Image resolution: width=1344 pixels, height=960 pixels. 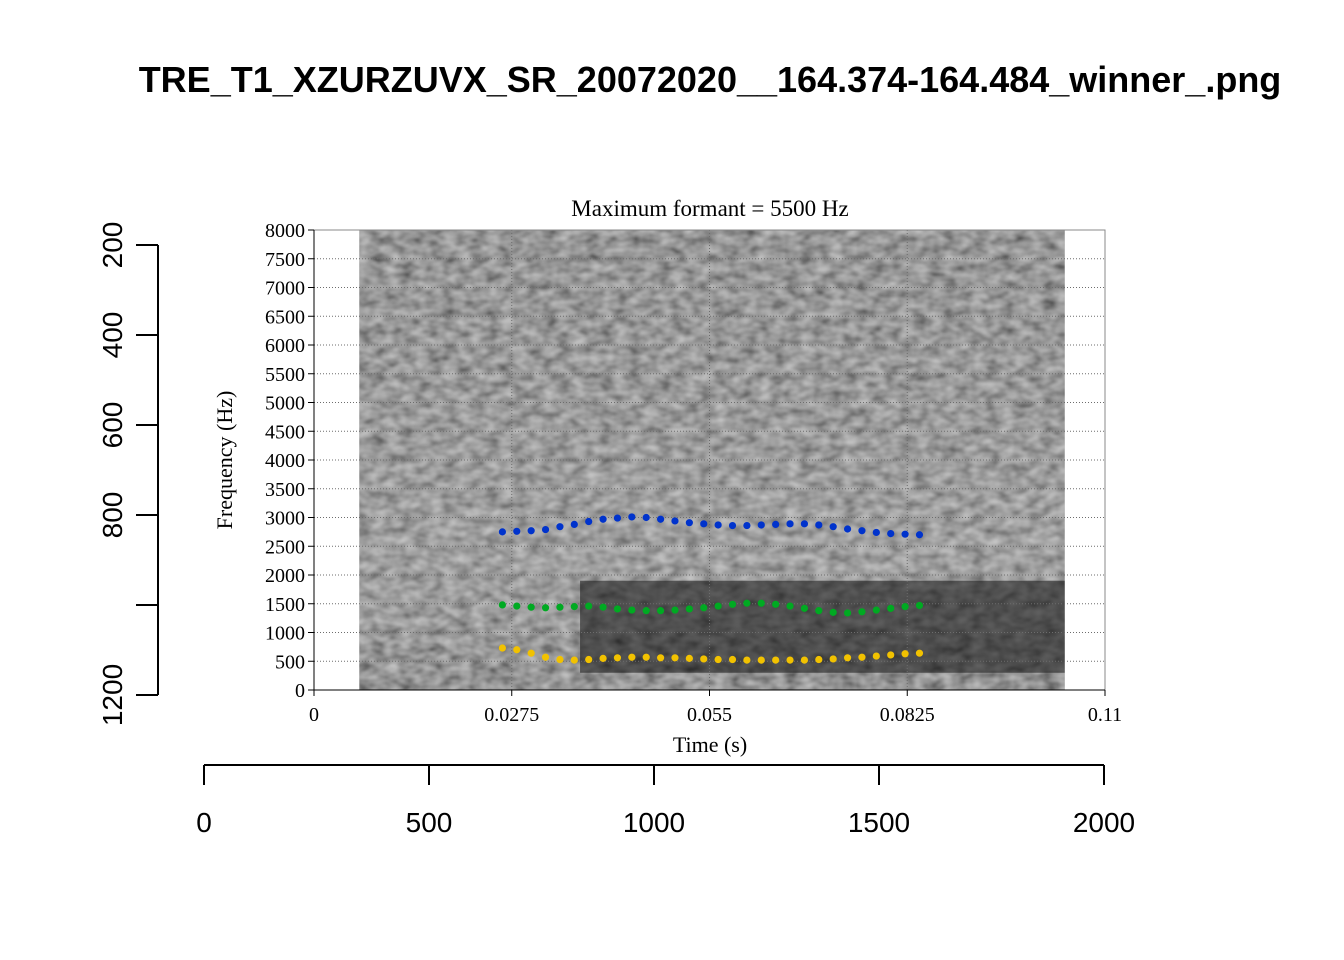 What do you see at coordinates (429, 822) in the screenshot?
I see `outer-bottom-tick-label: 500` at bounding box center [429, 822].